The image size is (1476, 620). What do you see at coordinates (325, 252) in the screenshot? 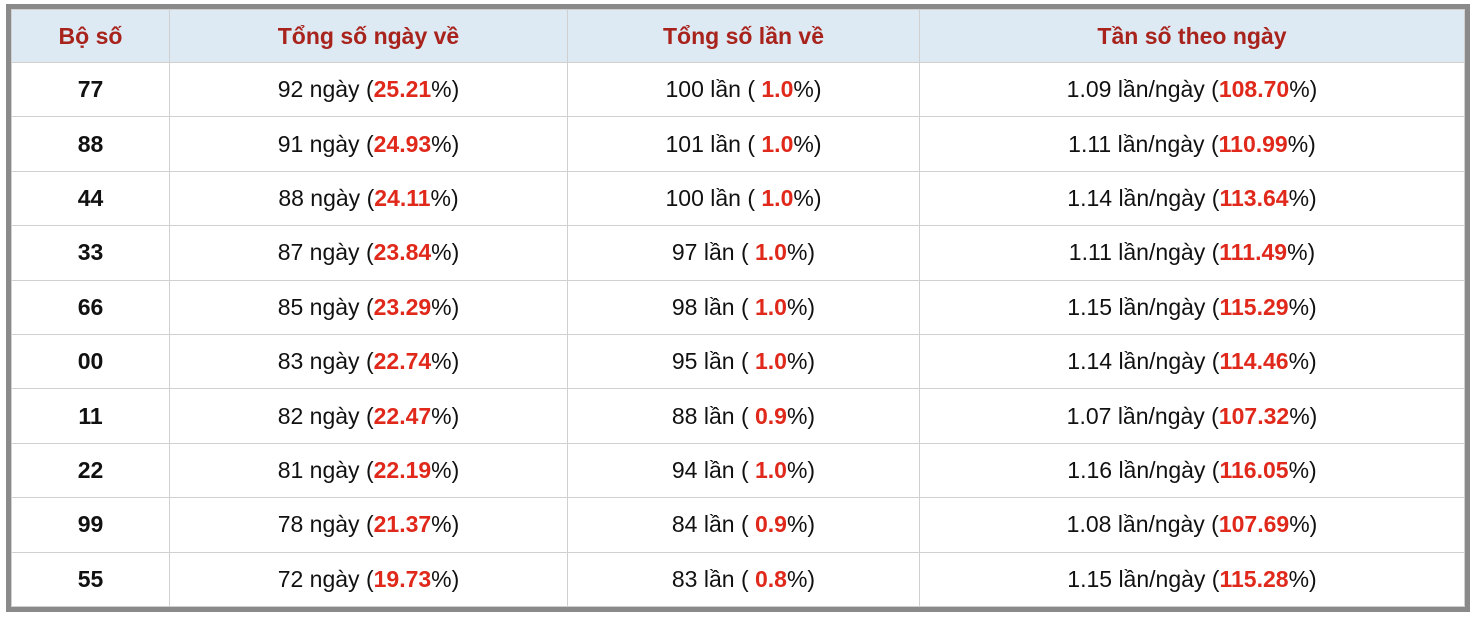
I see `cell-text: 87 ngày (` at bounding box center [325, 252].